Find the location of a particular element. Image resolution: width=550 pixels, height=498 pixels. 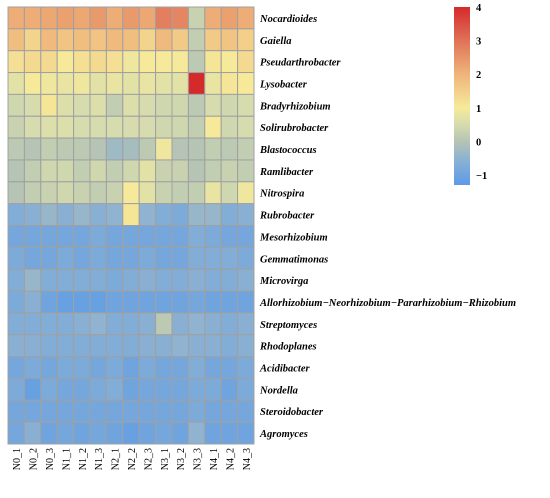

row-label: Lysobacter is located at coordinates (283, 84).